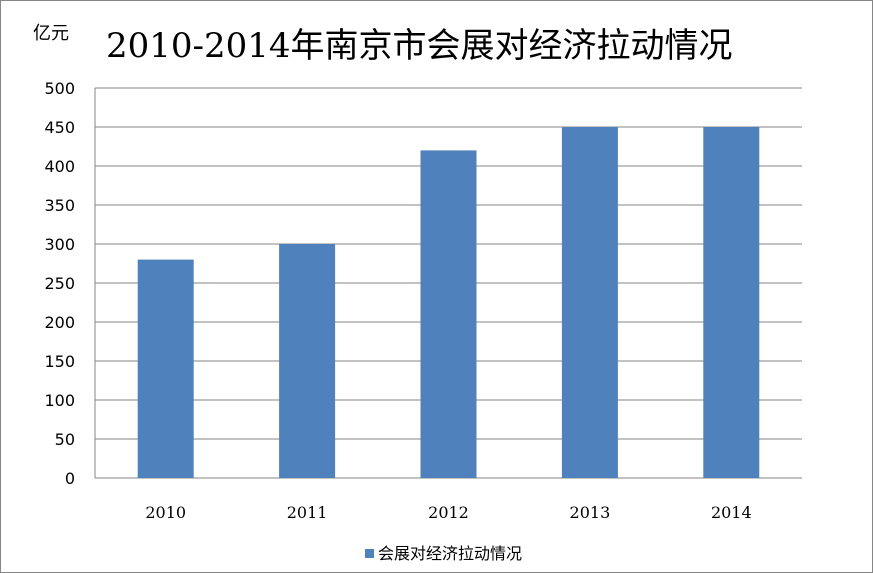  Describe the element at coordinates (450, 553) in the screenshot. I see `legend-label: 会展对经济拉动情况` at that location.